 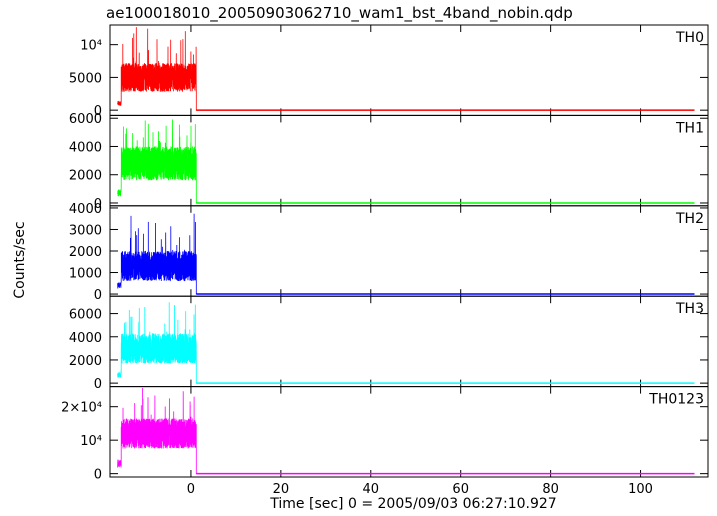 What do you see at coordinates (550, 489) in the screenshot?
I see `x-tick-label: 80` at bounding box center [550, 489].